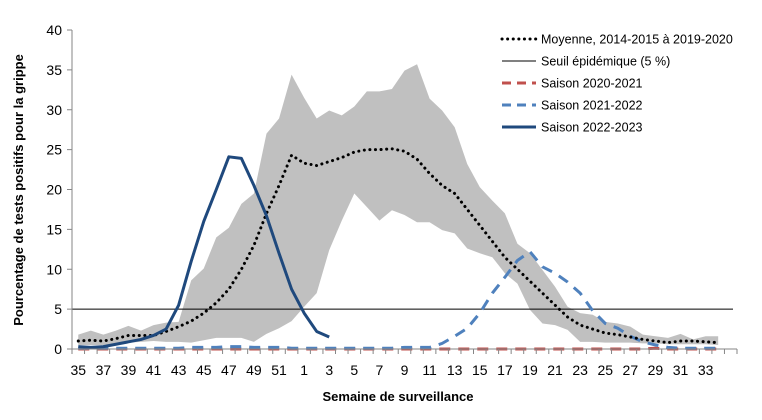 The width and height of the screenshot is (762, 420). Describe the element at coordinates (54, 229) in the screenshot. I see `y-tick-label: 15` at that location.